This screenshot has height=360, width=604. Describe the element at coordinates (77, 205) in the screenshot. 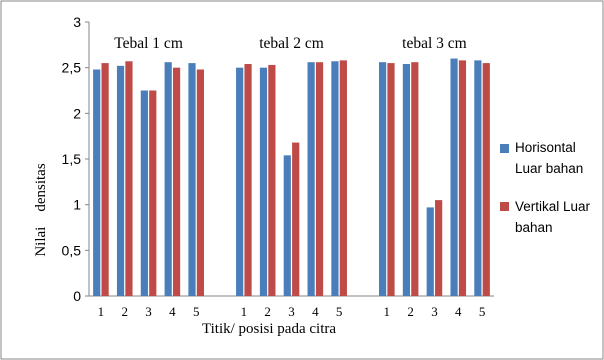

I see `y-tick-label: 1` at that location.